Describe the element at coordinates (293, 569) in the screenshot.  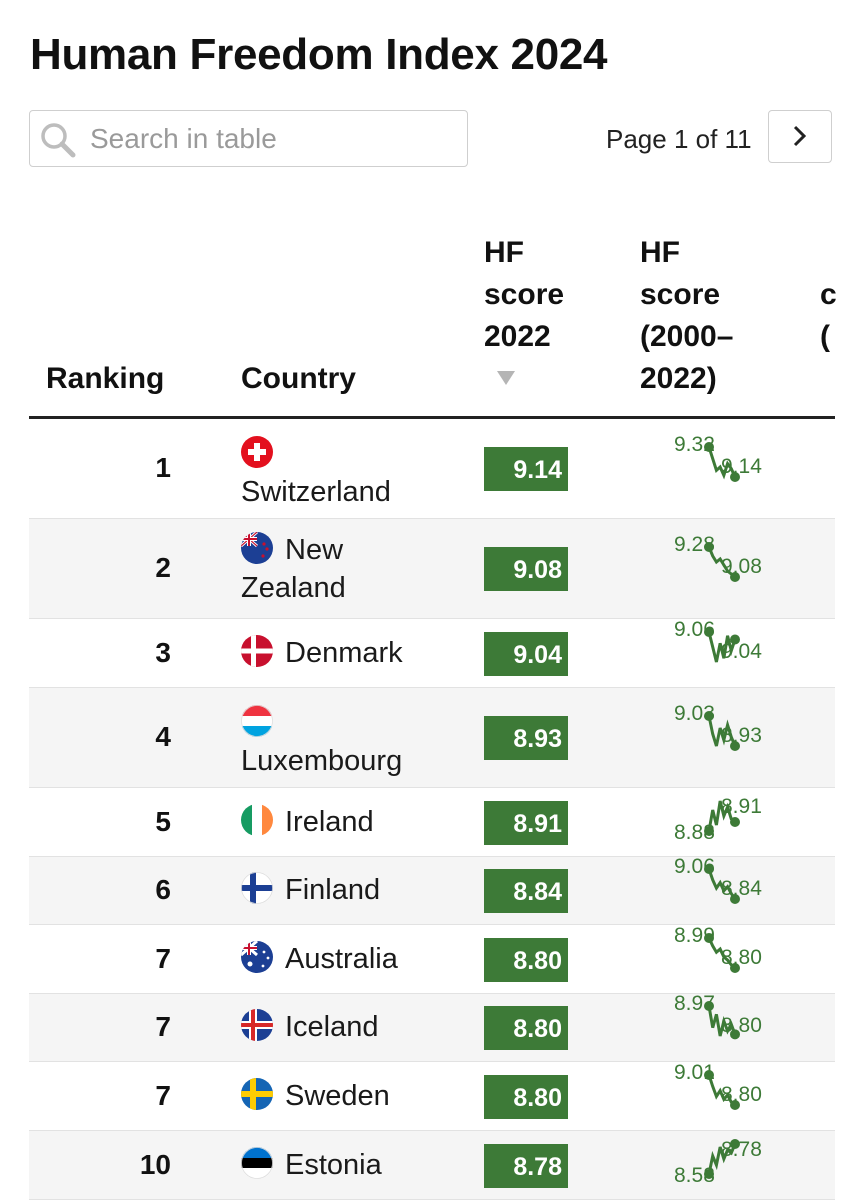
I see `country-name: New Zealand` at that location.